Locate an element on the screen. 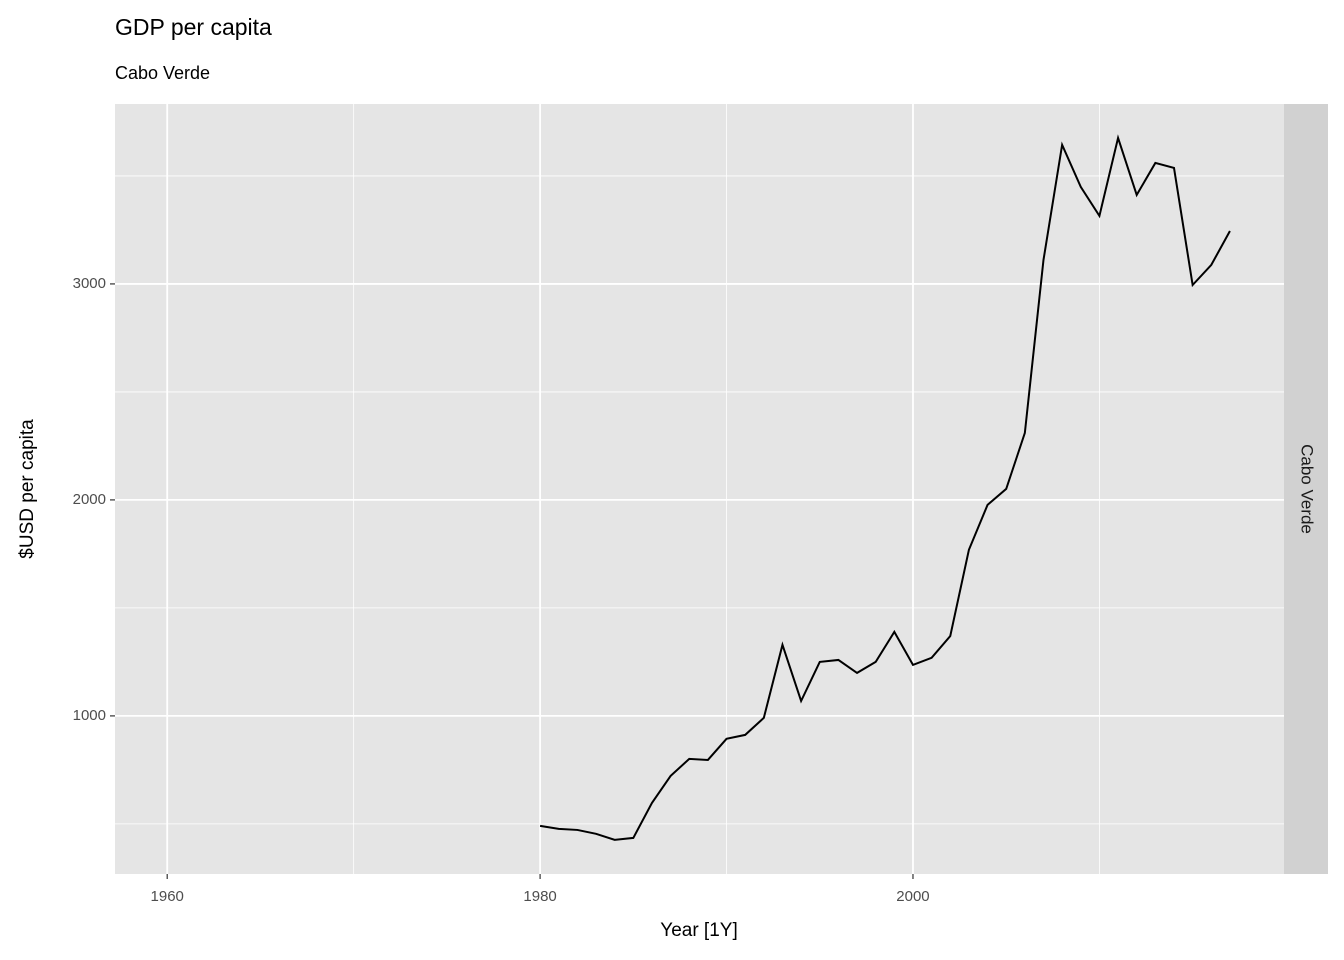 The height and width of the screenshot is (960, 1344). chart-title: GDP per capita is located at coordinates (193, 27).